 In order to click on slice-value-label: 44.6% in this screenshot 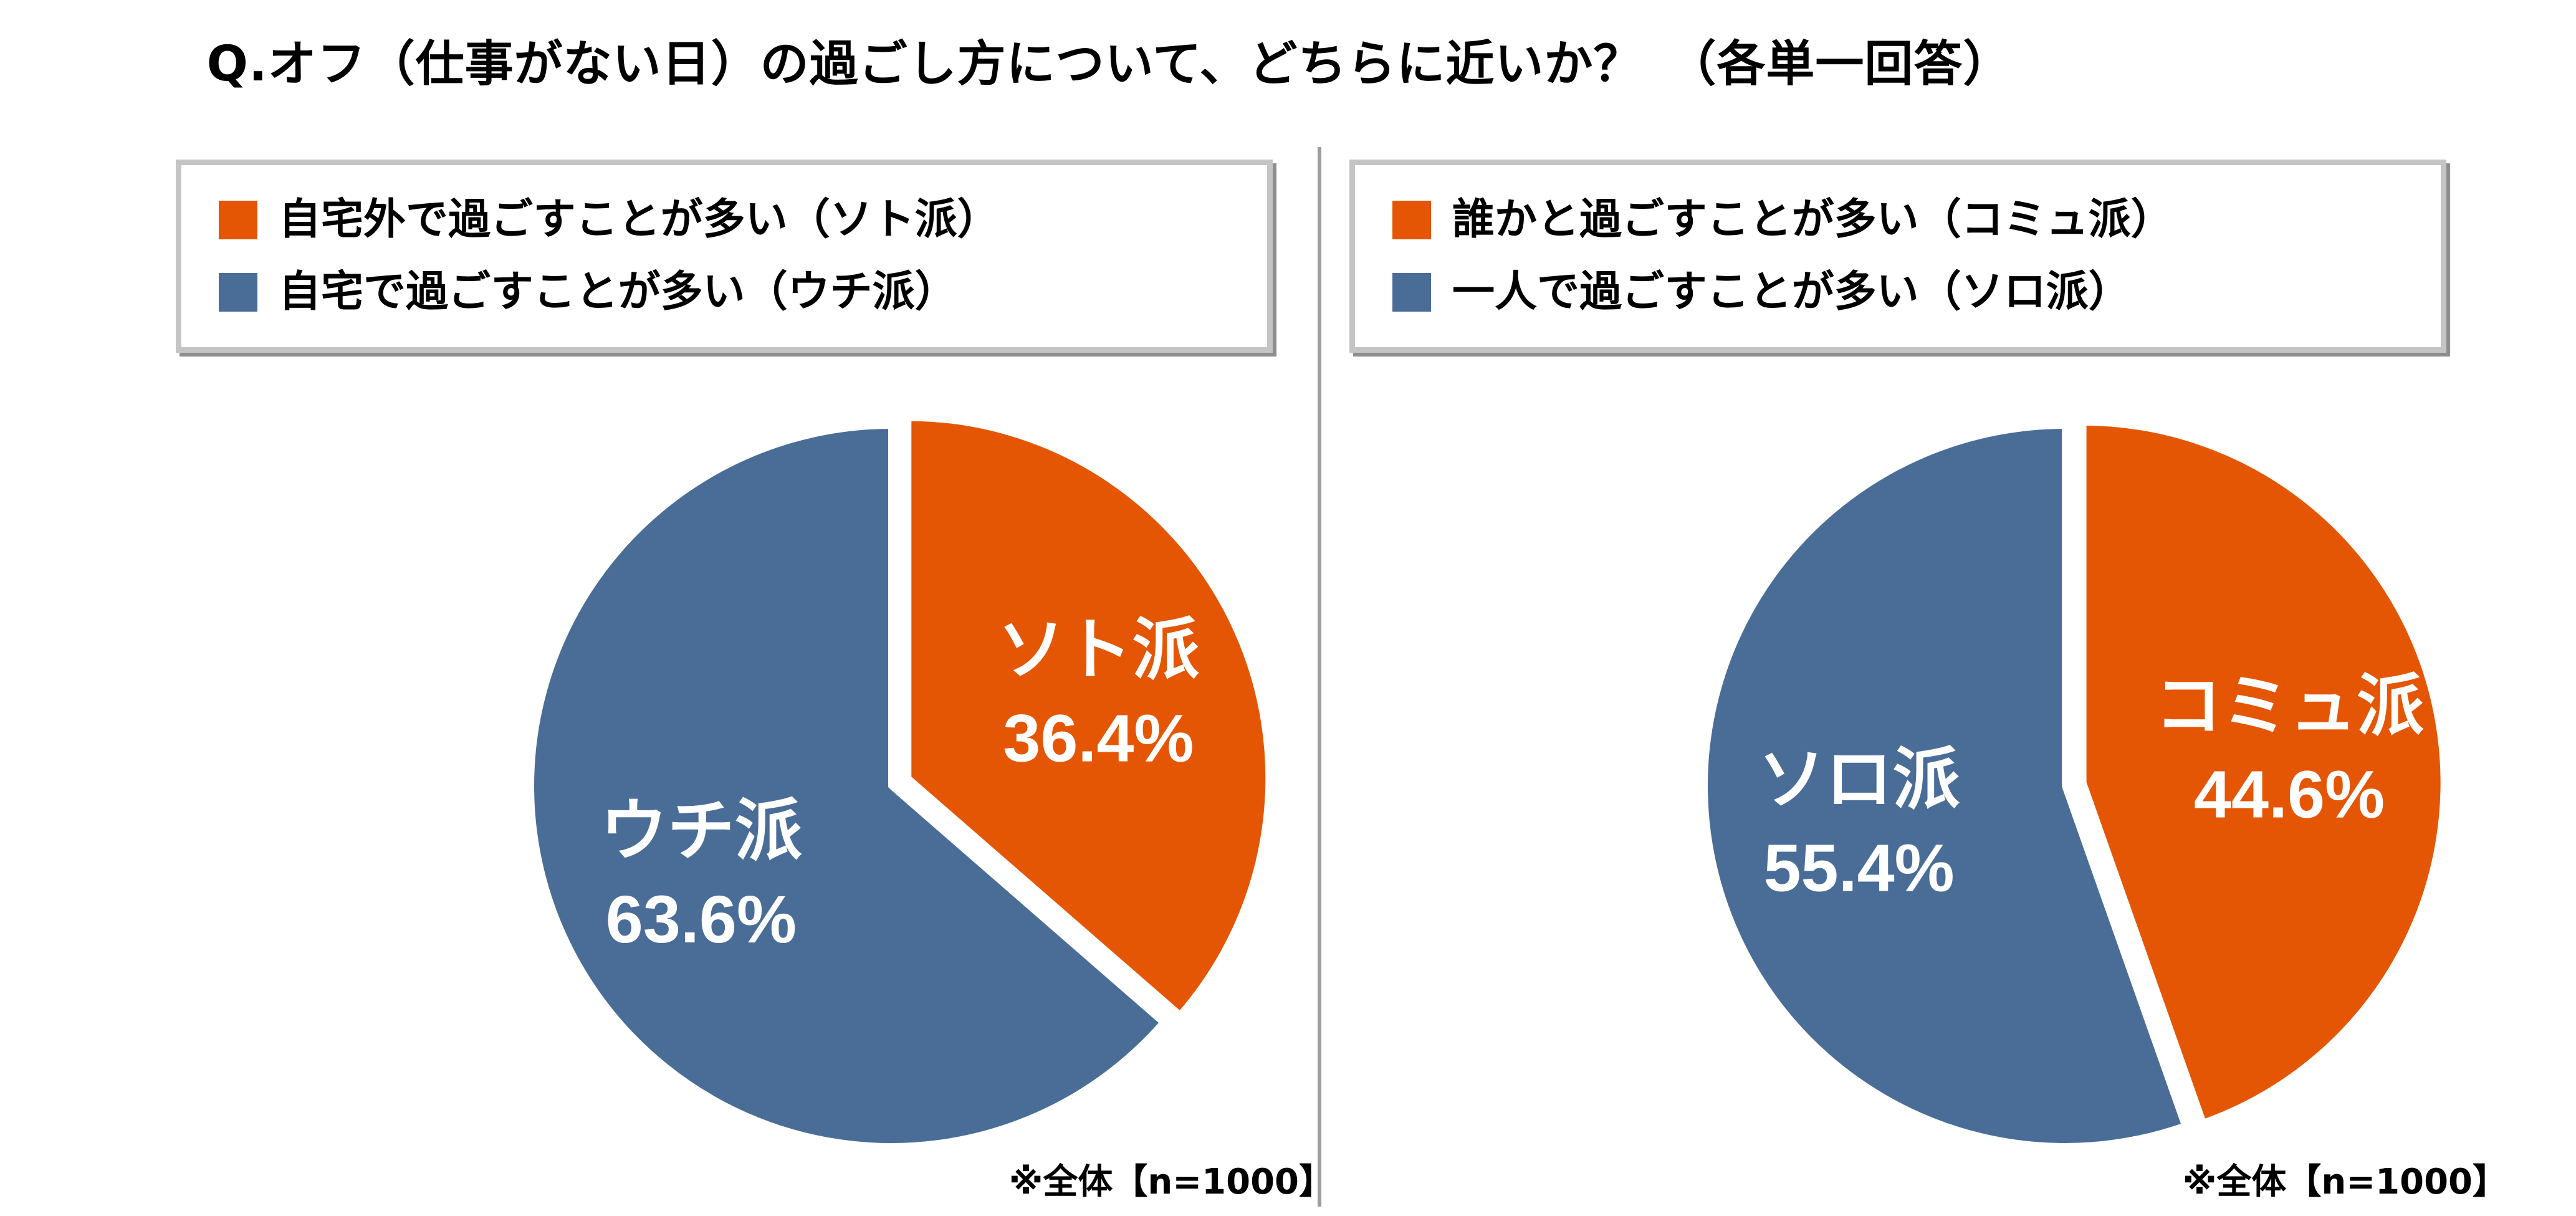, I will do `click(2289, 794)`.